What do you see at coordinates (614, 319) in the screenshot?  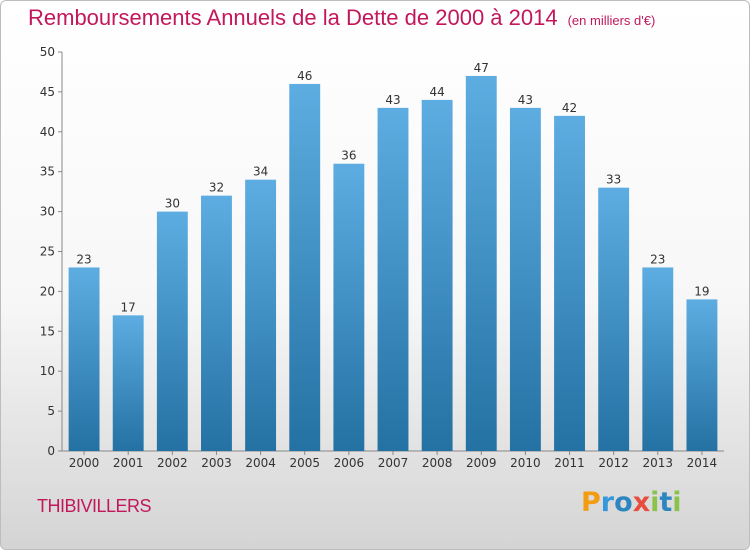 I see `bar-2012` at bounding box center [614, 319].